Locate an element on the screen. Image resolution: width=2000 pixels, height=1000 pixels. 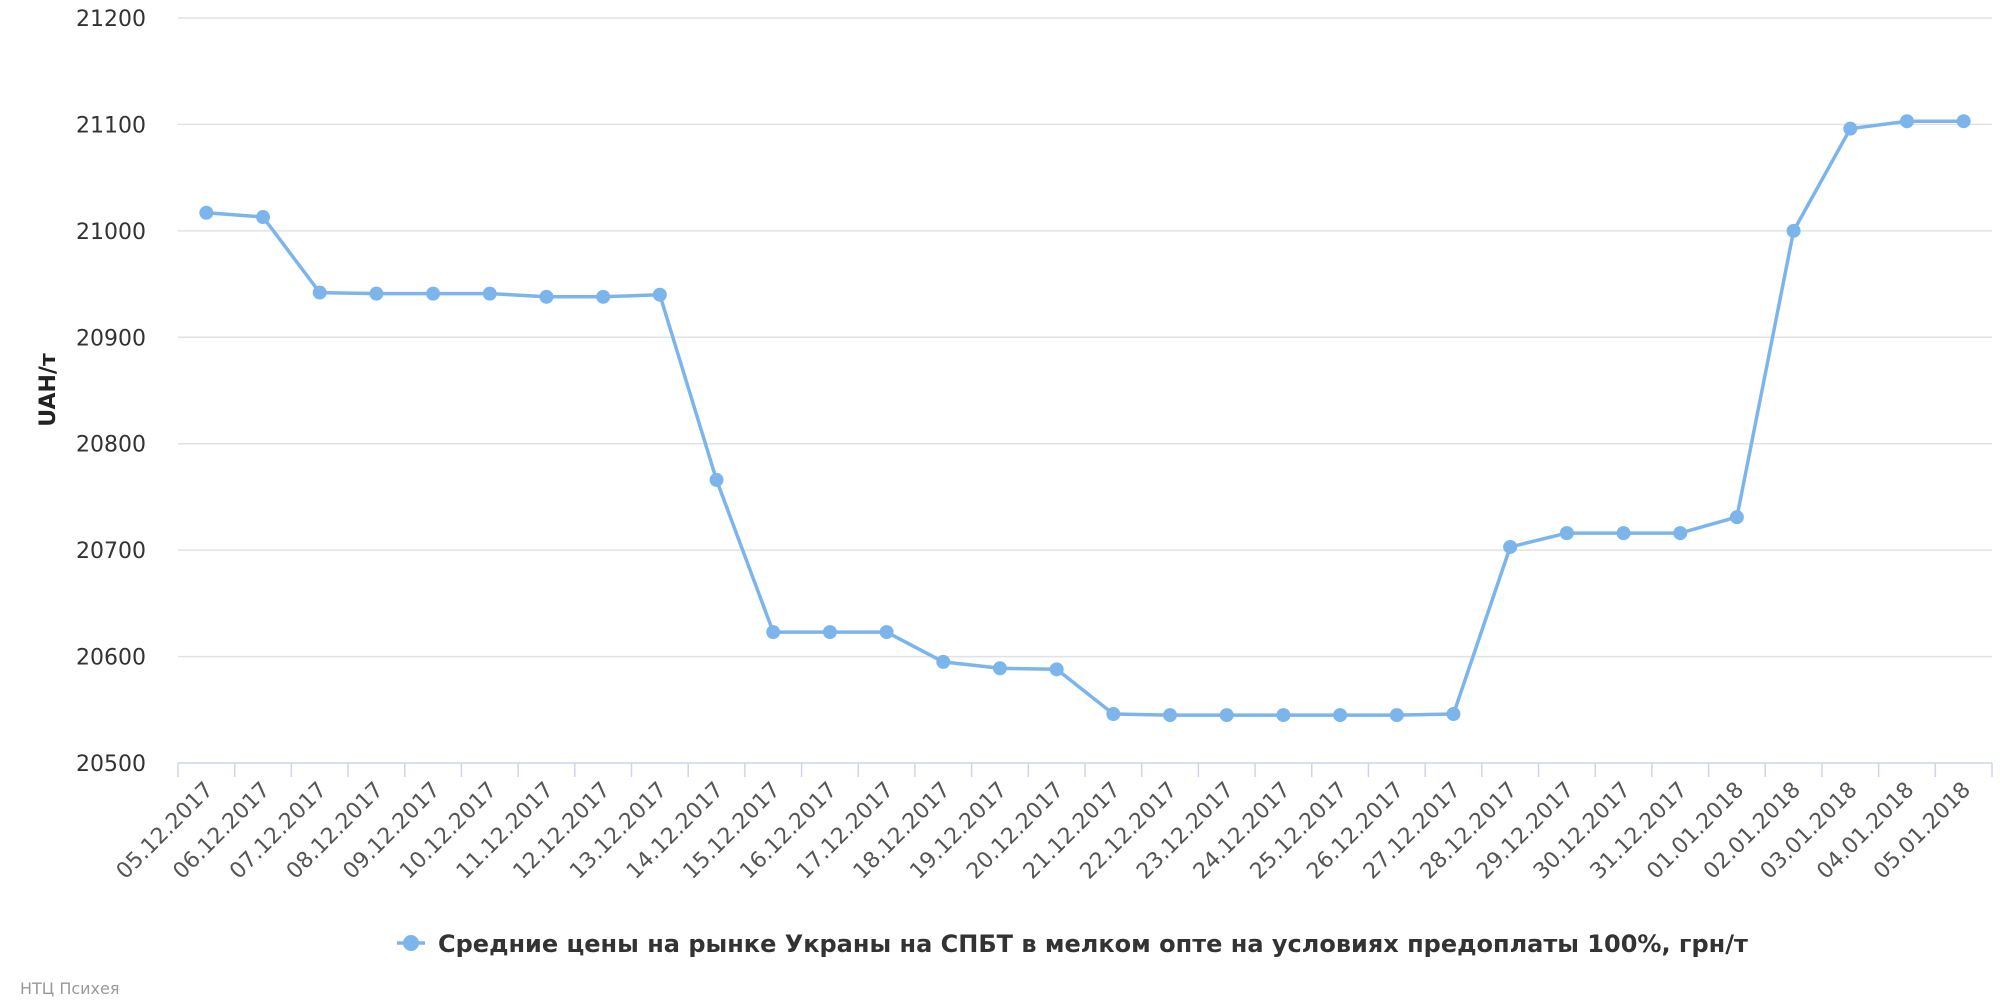
y-tick-label: 20800 is located at coordinates (111, 445).